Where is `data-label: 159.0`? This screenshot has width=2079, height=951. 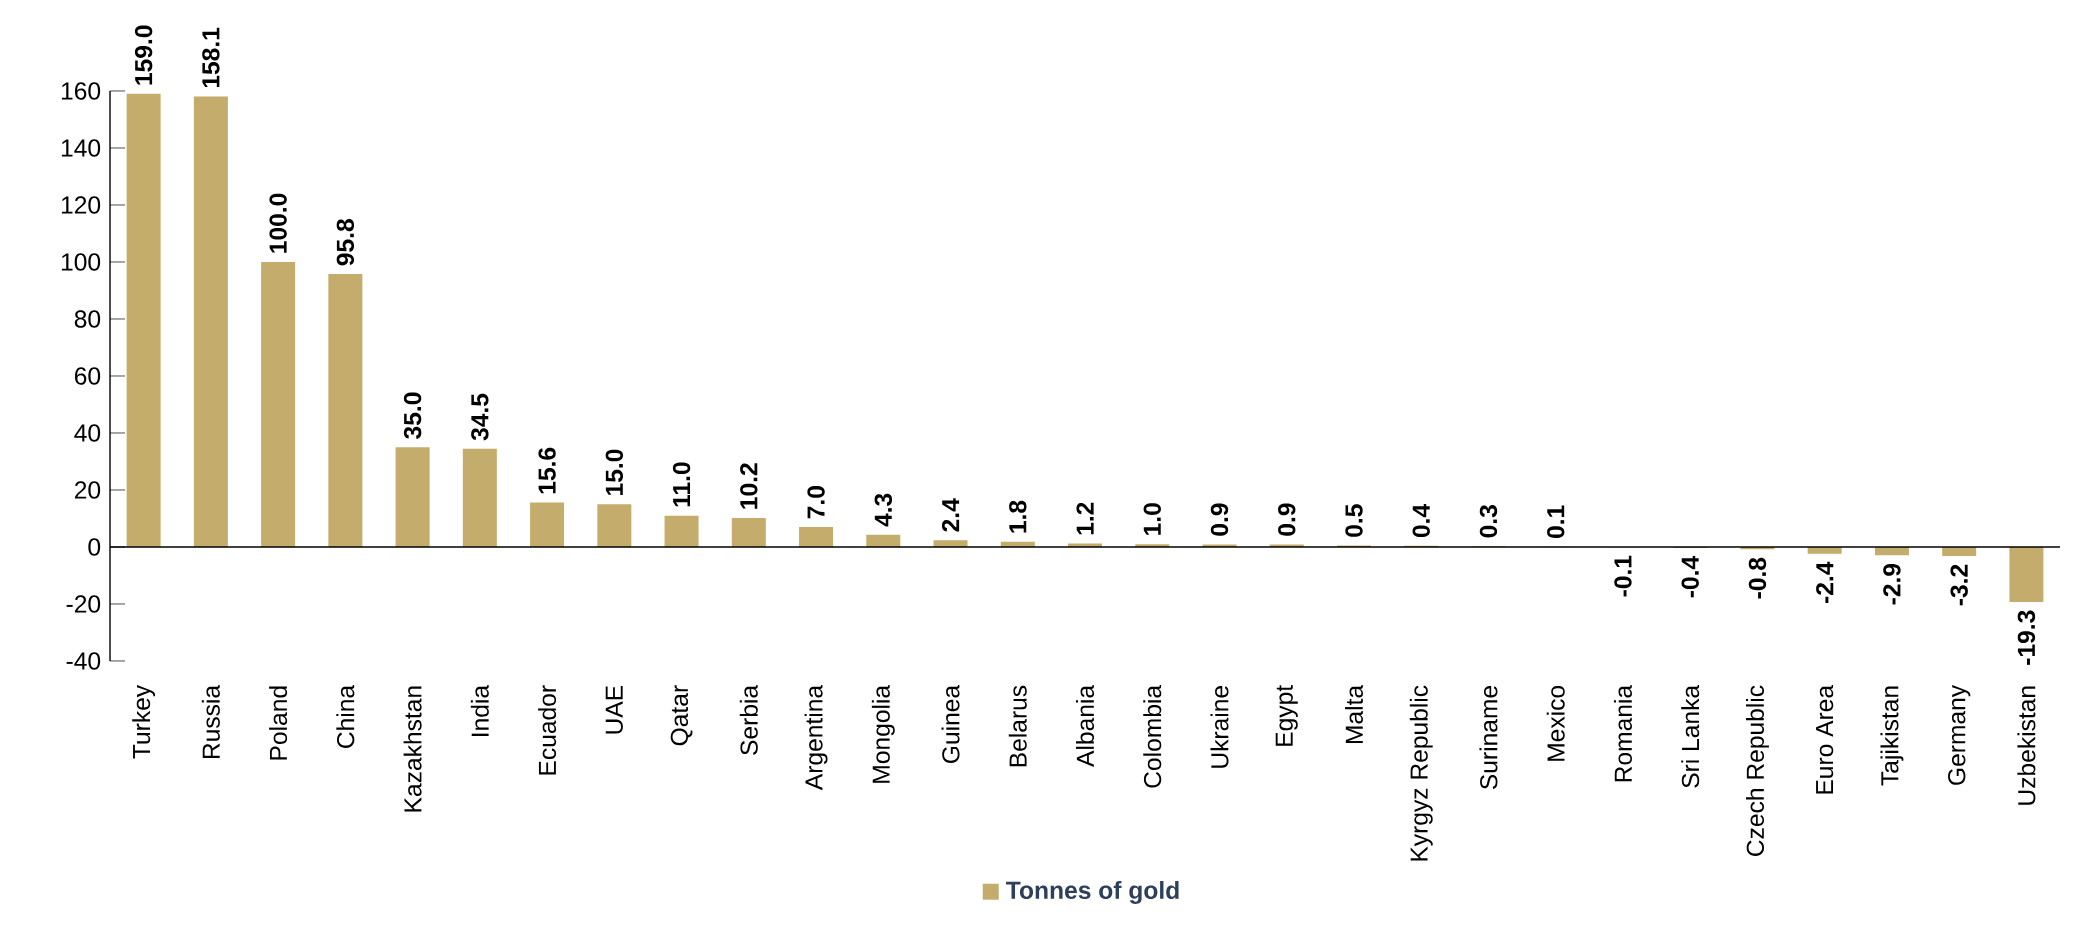 data-label: 159.0 is located at coordinates (143, 55).